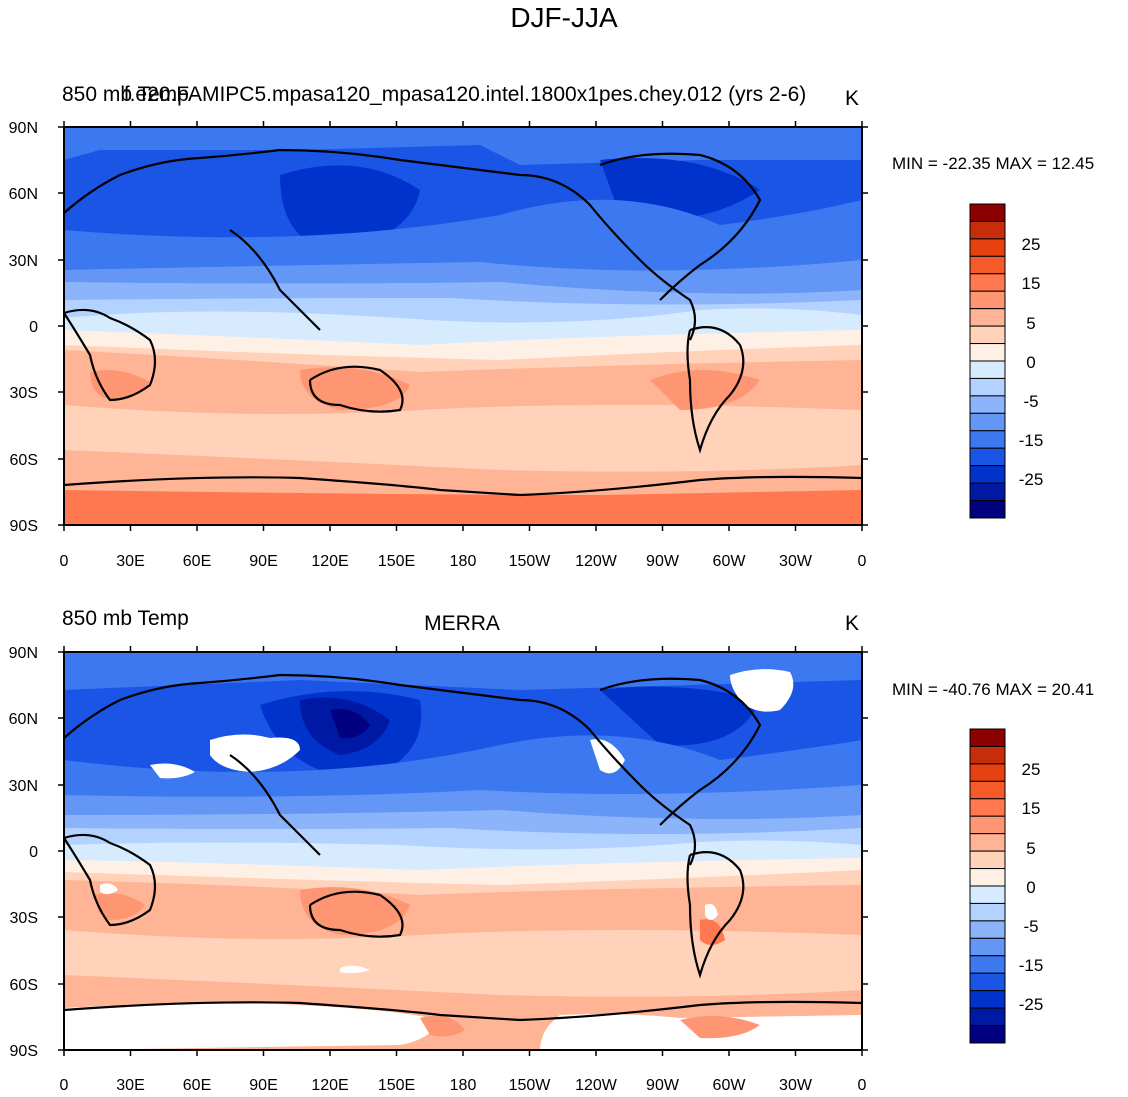 The width and height of the screenshot is (1128, 1097). Describe the element at coordinates (993, 689) in the screenshot. I see `panel-bottom-min-max: MIN = -40.76 MAX = 20.41` at that location.